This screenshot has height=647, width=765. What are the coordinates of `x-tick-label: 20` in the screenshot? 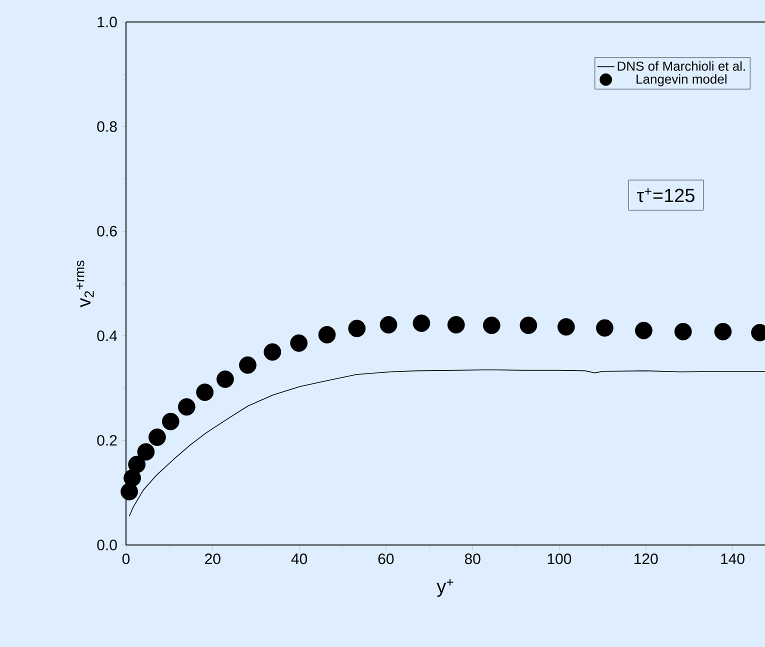 It's located at (212, 559).